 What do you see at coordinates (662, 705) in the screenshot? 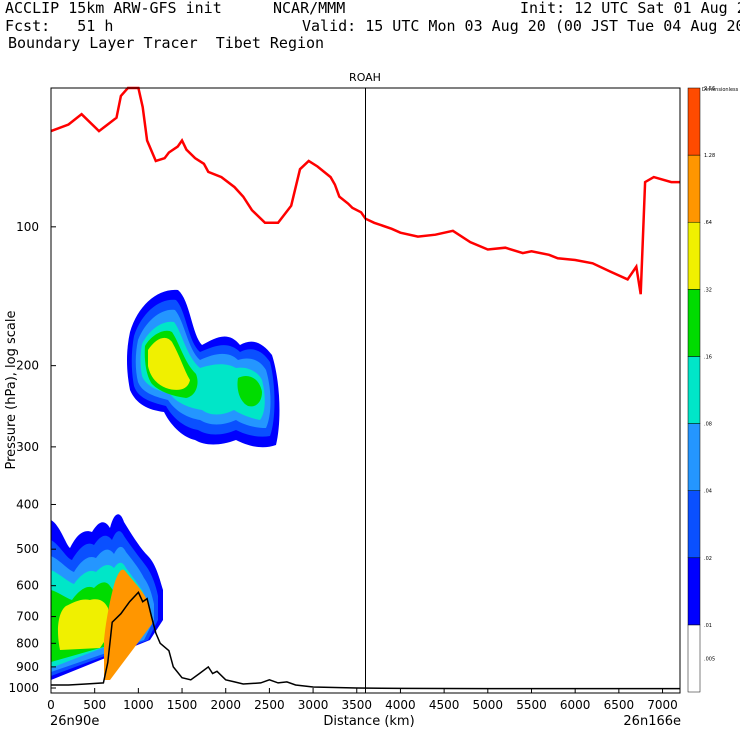
I see `x-tick-label: 7000` at bounding box center [662, 705].